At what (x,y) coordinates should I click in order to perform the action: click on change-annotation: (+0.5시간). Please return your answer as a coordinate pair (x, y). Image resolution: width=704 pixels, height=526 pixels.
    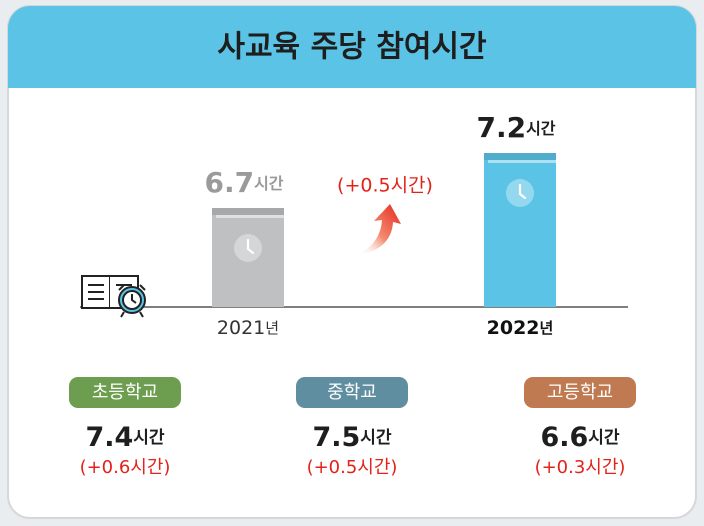
    Looking at the image, I should click on (385, 186).